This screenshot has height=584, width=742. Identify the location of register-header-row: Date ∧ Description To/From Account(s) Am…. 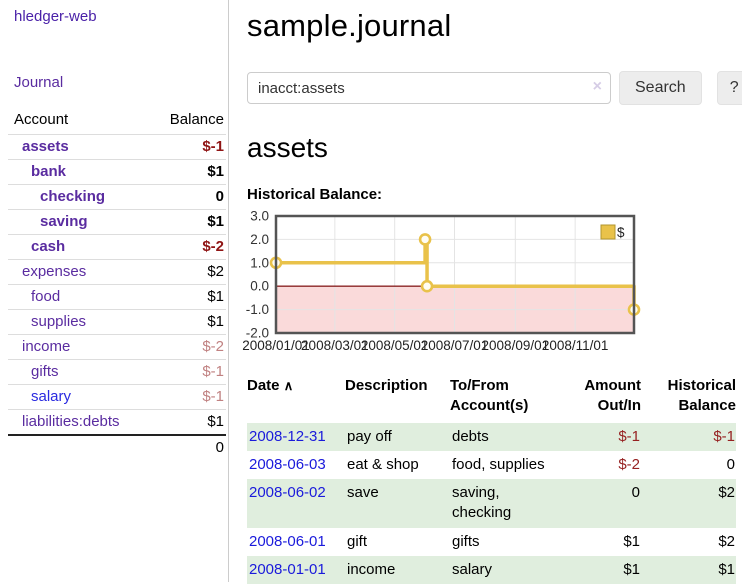
(491, 399).